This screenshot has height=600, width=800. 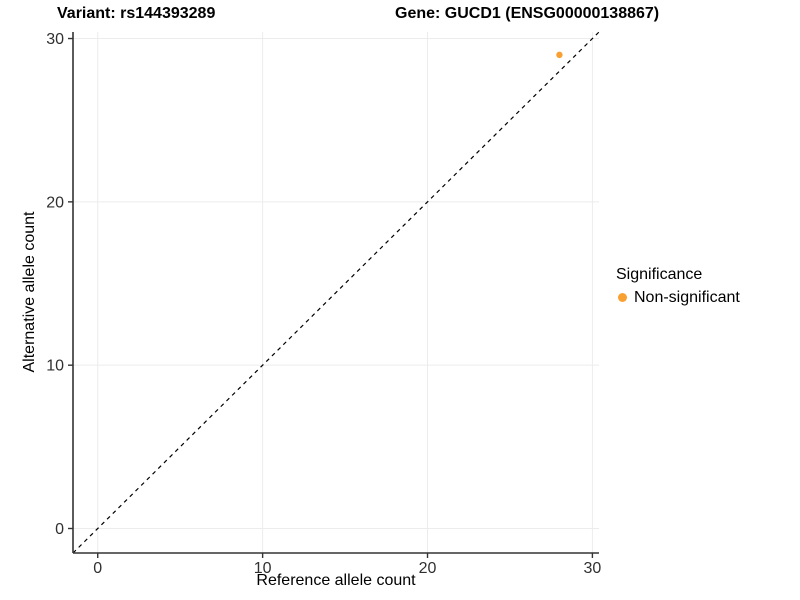 What do you see at coordinates (704, 286) in the screenshot?
I see `legend: Significance Non-significant` at bounding box center [704, 286].